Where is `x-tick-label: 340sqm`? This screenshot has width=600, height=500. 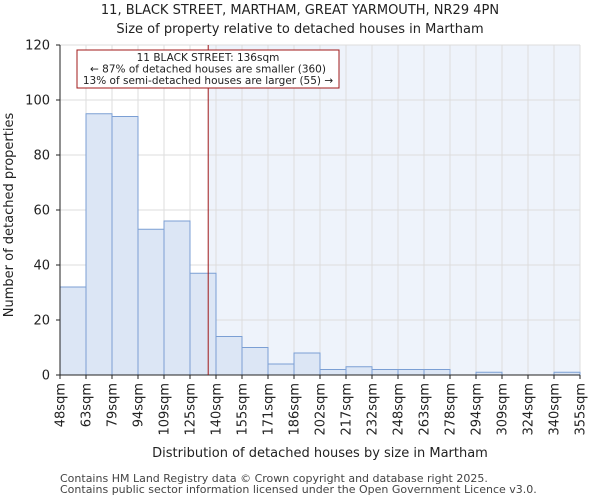
x-tick-label: 340sqm is located at coordinates (555, 409).